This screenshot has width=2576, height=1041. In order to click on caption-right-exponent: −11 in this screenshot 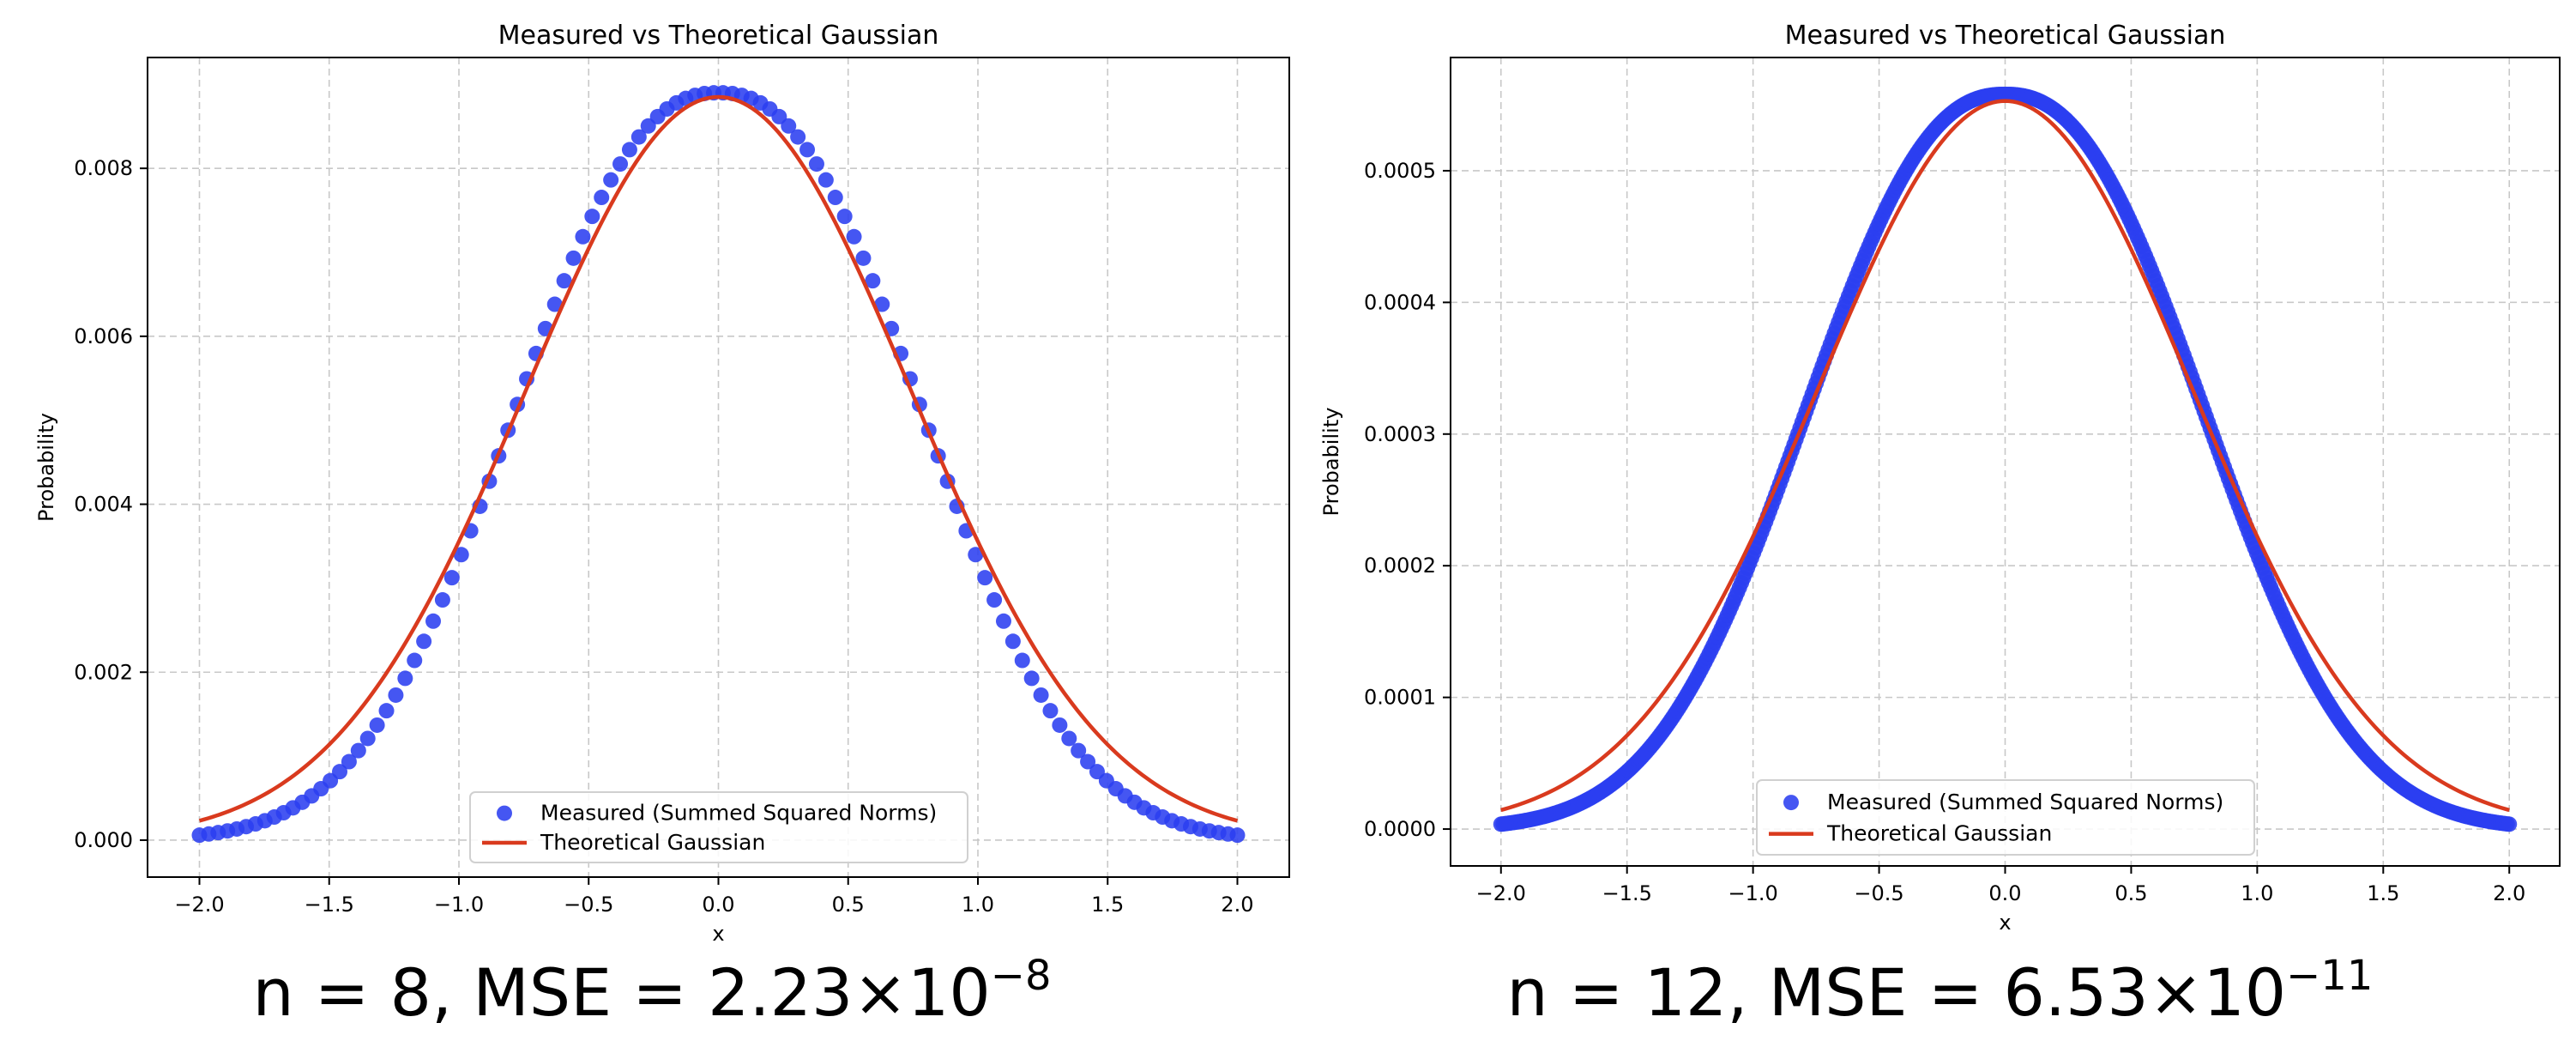, I will do `click(2330, 976)`.